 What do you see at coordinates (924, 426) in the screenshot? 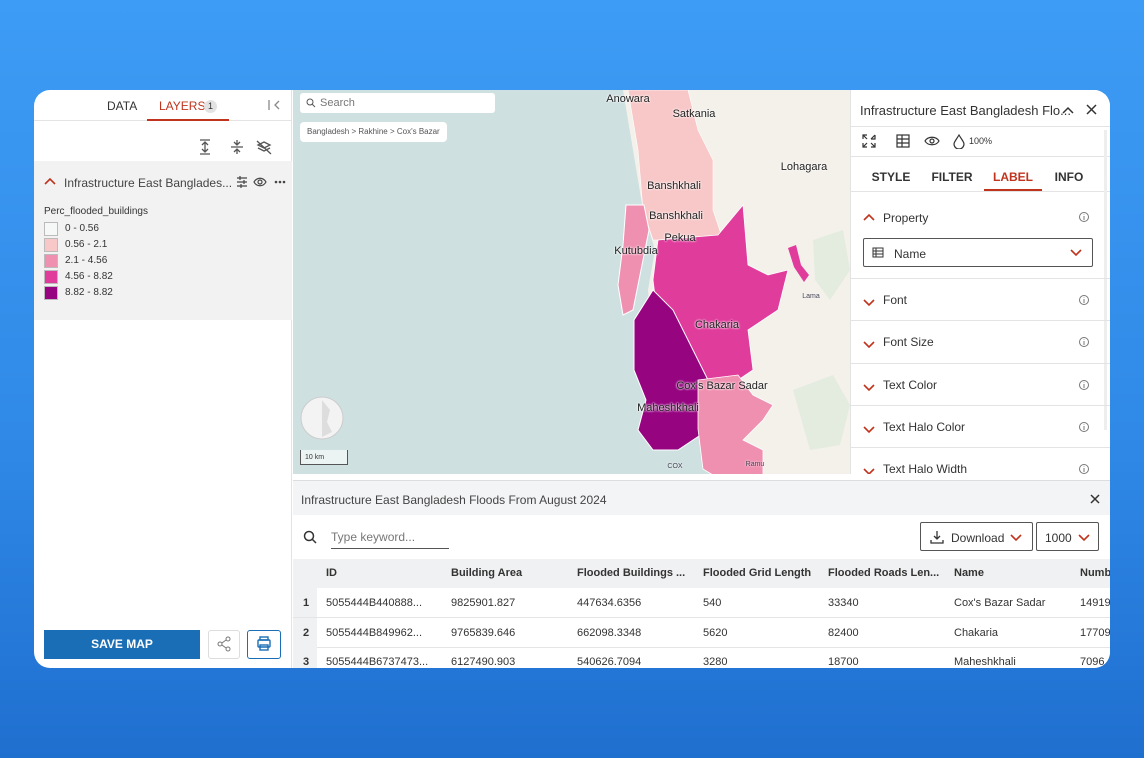
I see `section-label: Text Halo Color` at bounding box center [924, 426].